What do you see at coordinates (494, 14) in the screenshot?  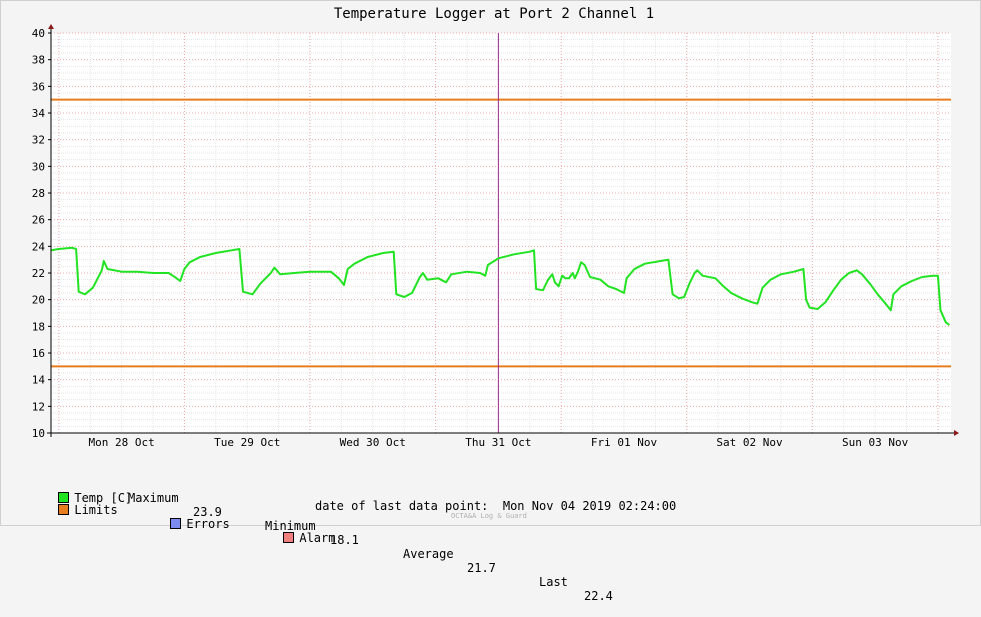 I see `chart-title: Temperature Logger at Port 2 Channel 1` at bounding box center [494, 14].